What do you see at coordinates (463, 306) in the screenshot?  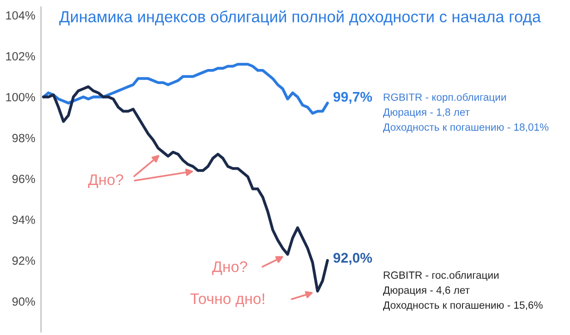 I see `text: Доходность к погашению - 15,6%` at bounding box center [463, 306].